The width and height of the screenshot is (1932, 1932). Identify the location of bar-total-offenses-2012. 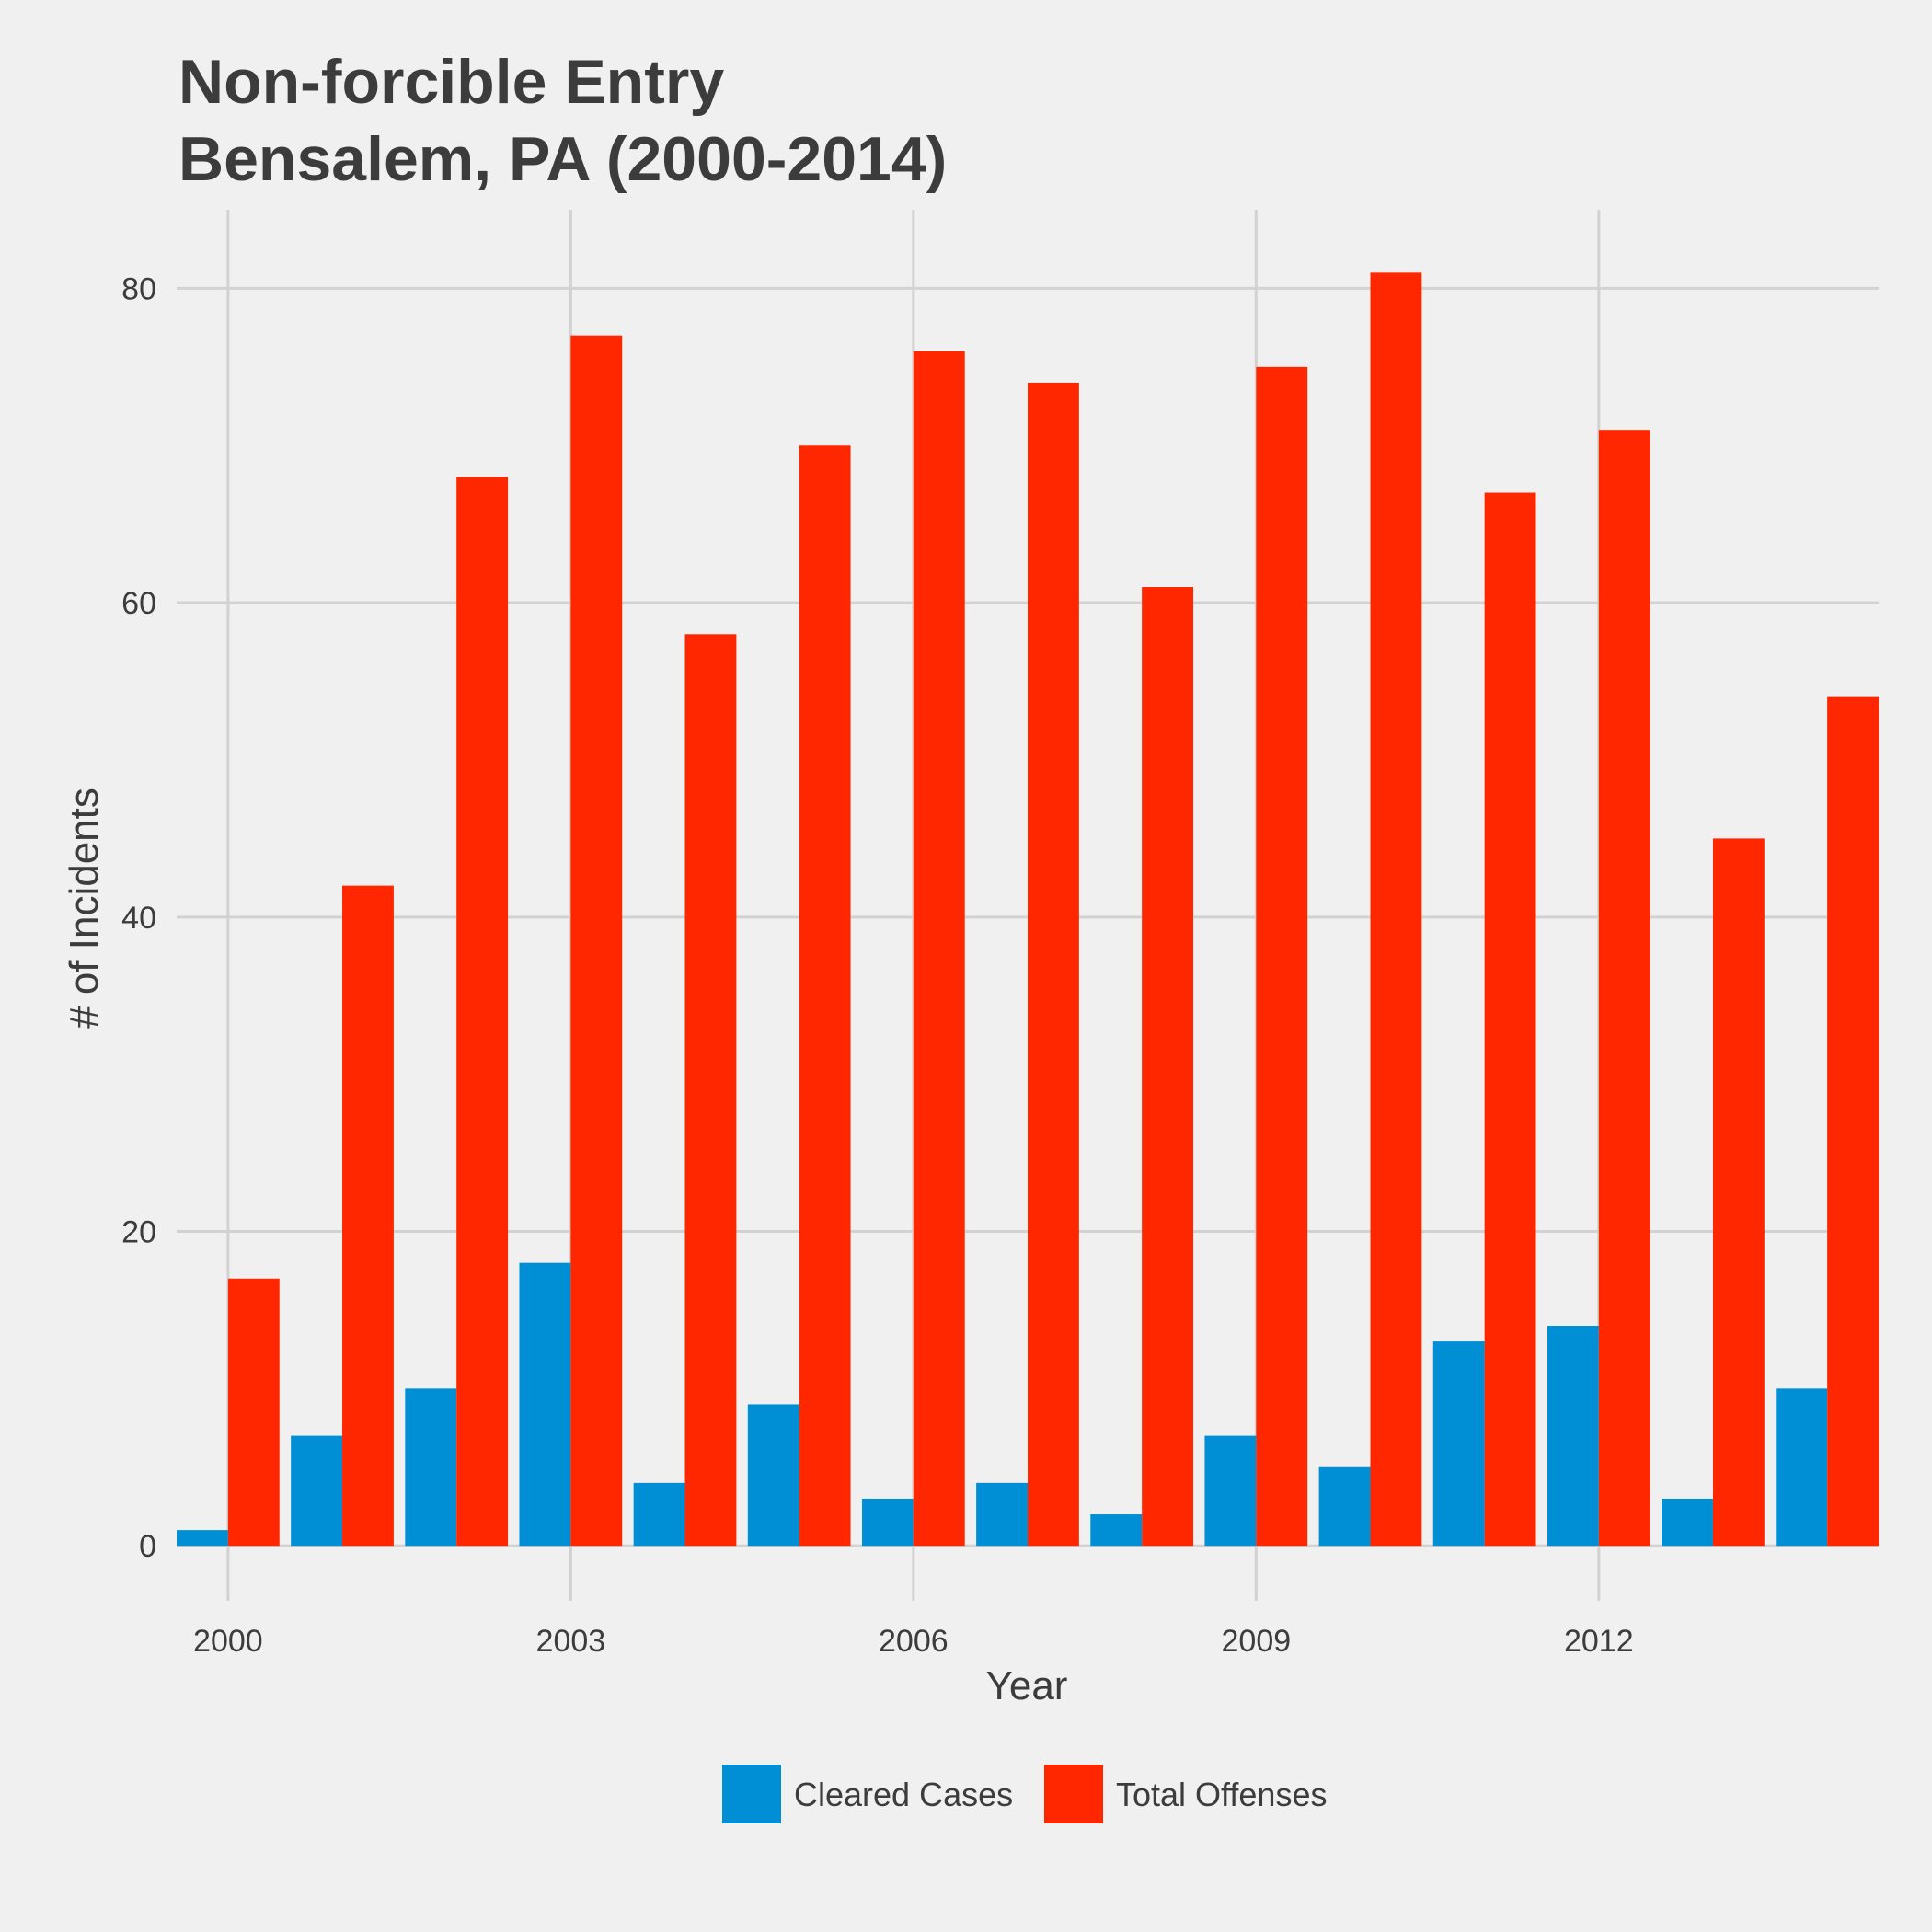
(1624, 988).